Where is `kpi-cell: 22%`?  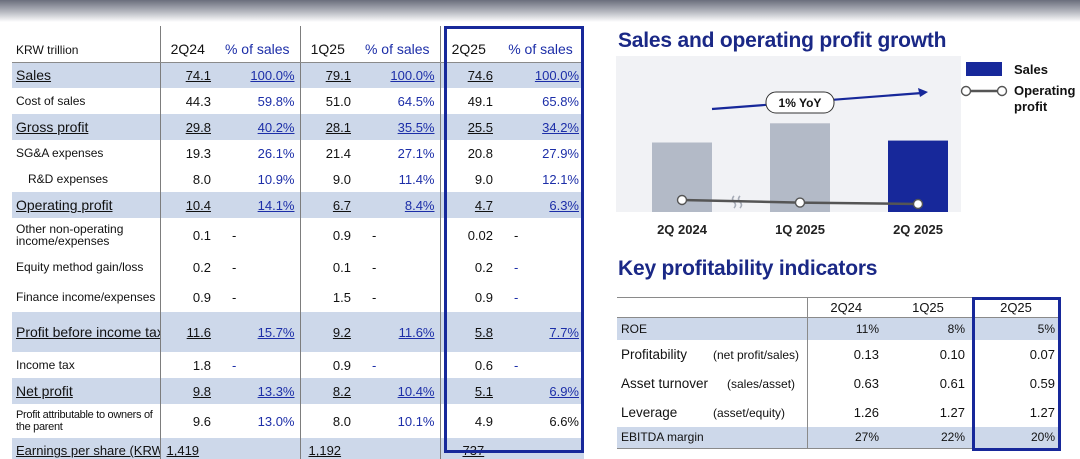
kpi-cell: 22% is located at coordinates (928, 437).